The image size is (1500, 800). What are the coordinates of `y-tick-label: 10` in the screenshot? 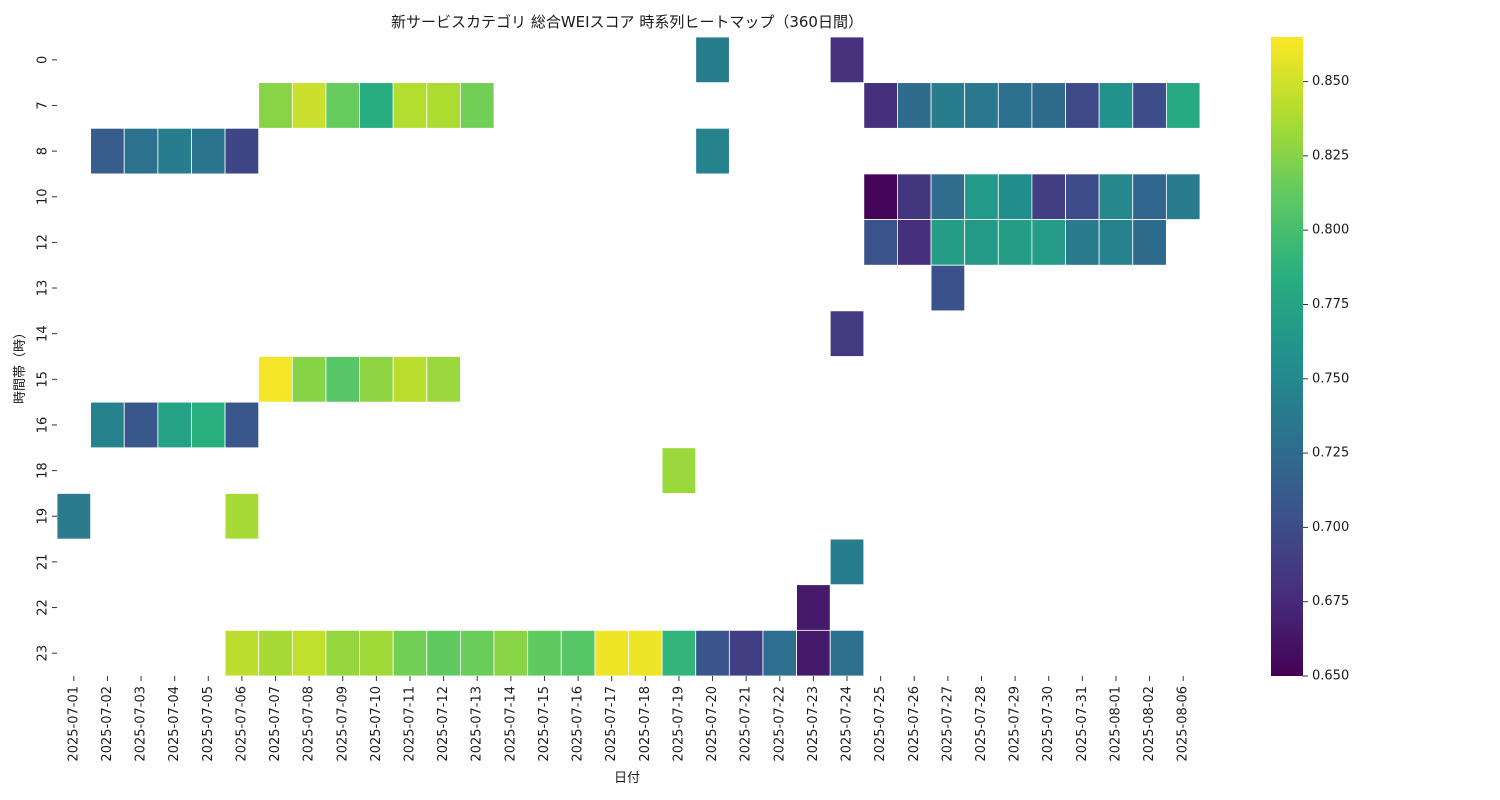 It's located at (43, 196).